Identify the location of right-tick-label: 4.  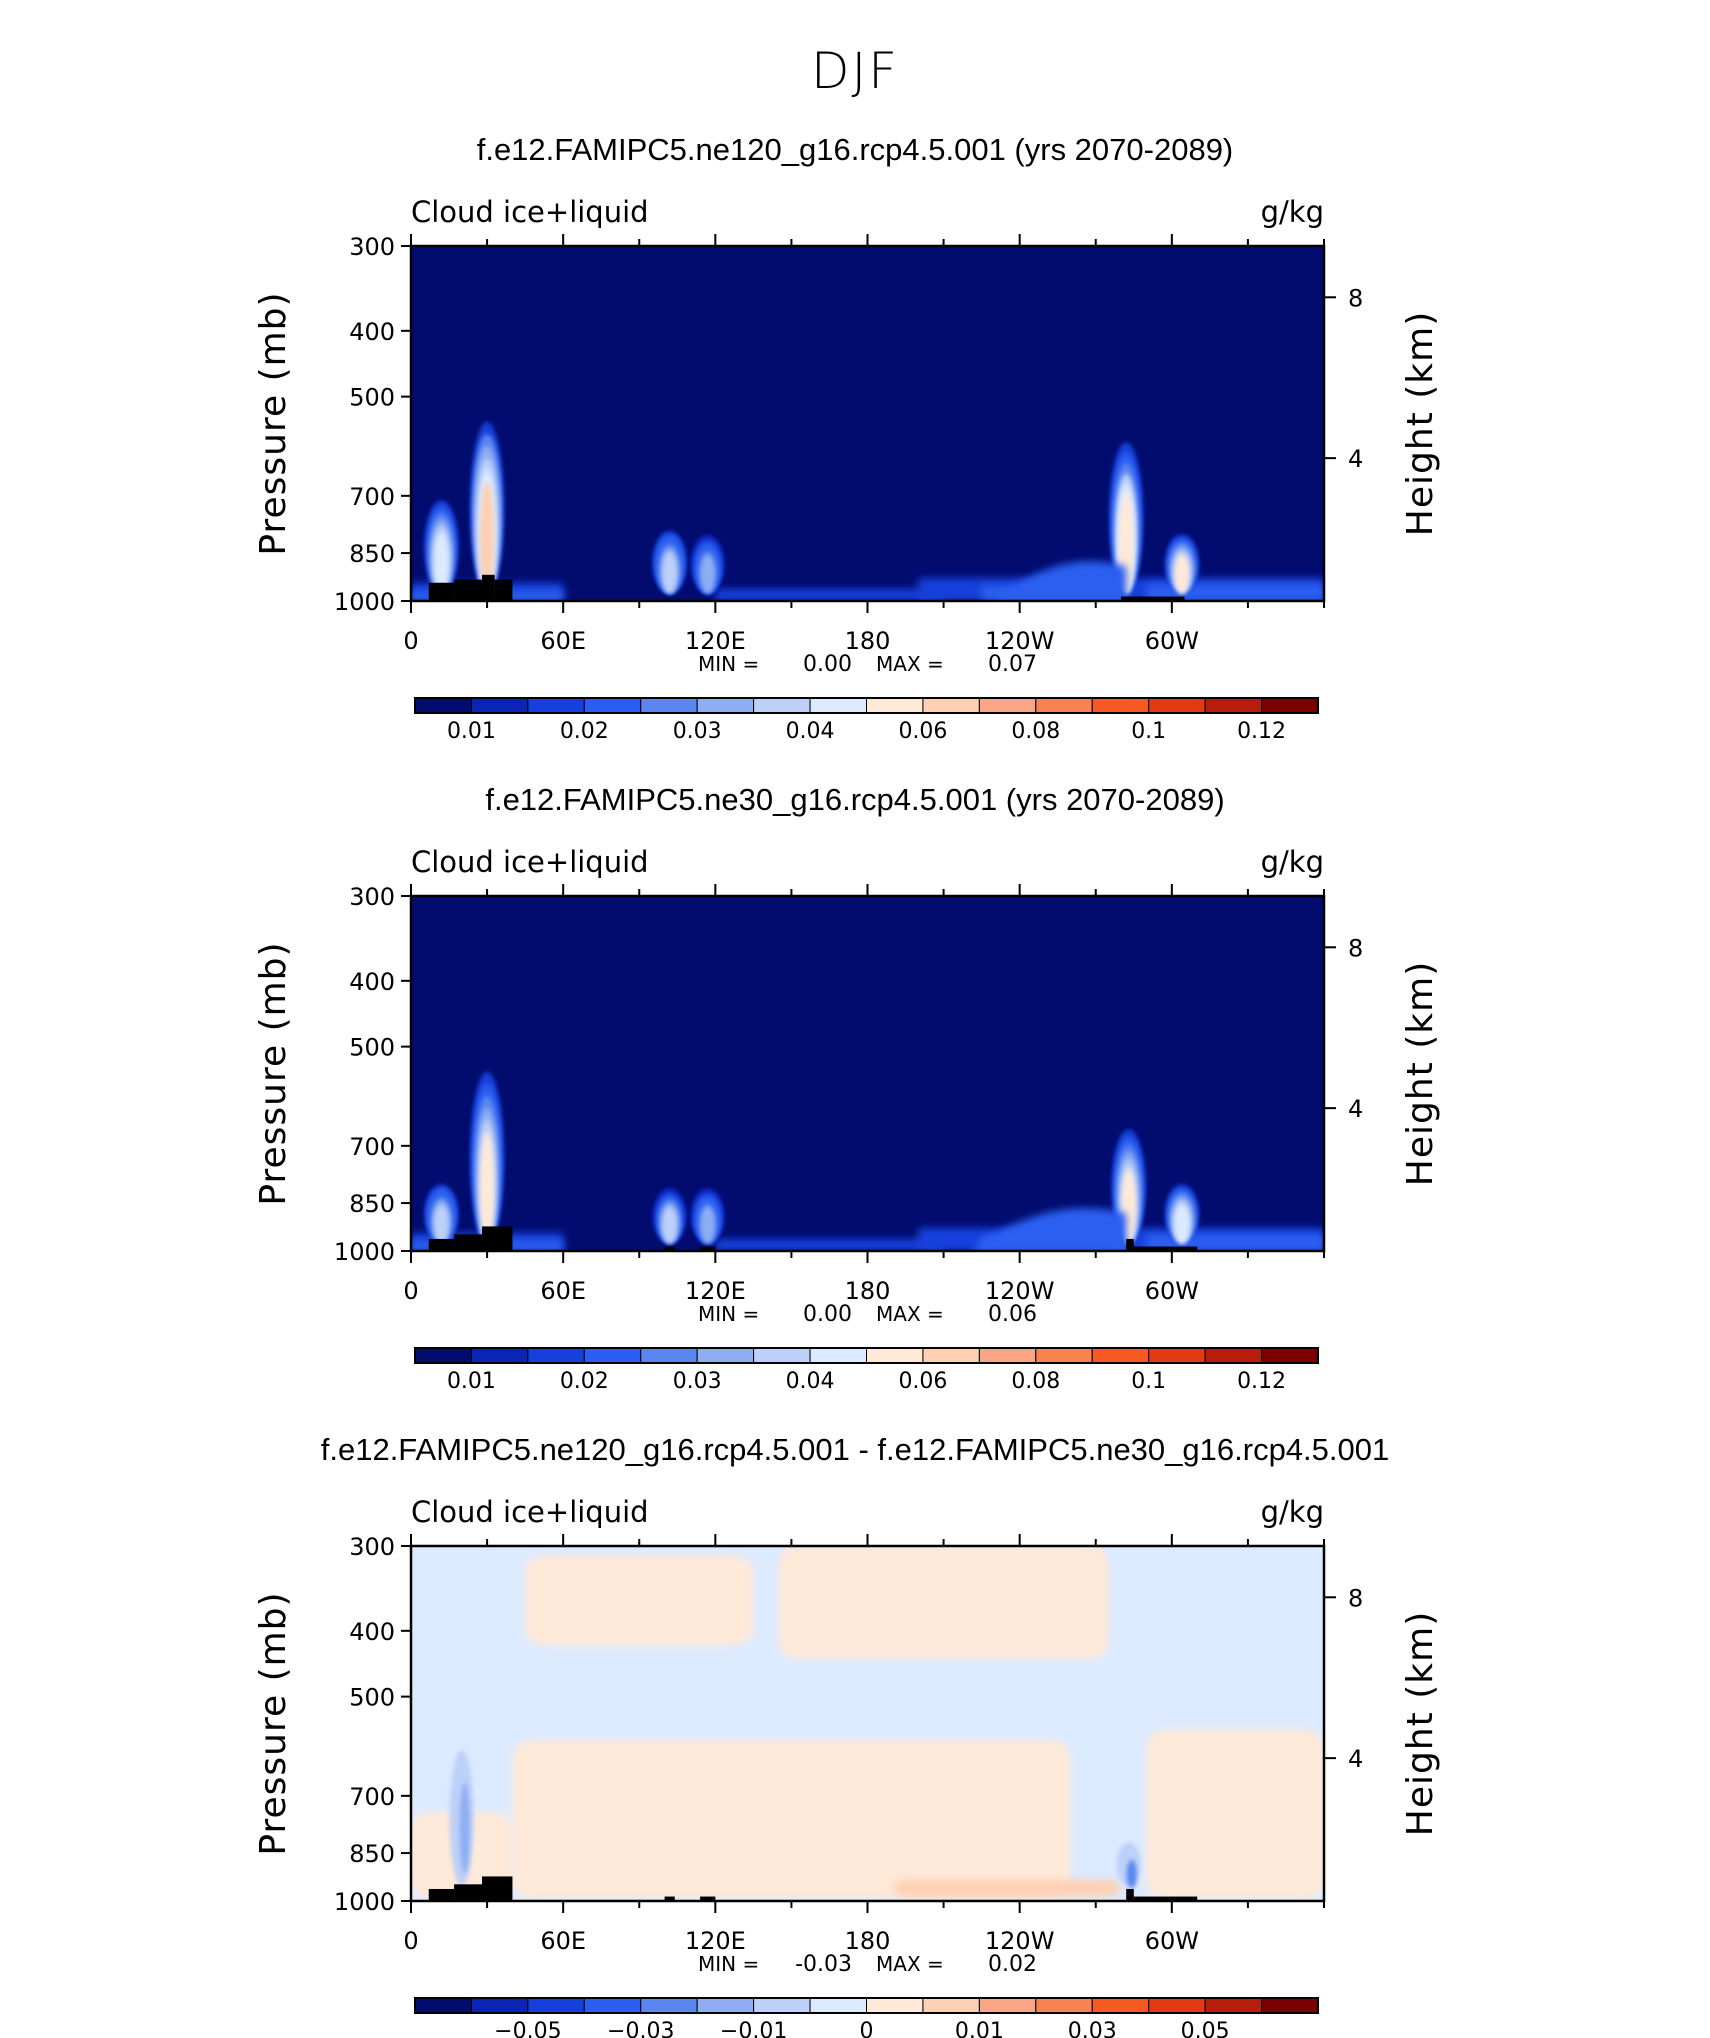
(1355, 1759).